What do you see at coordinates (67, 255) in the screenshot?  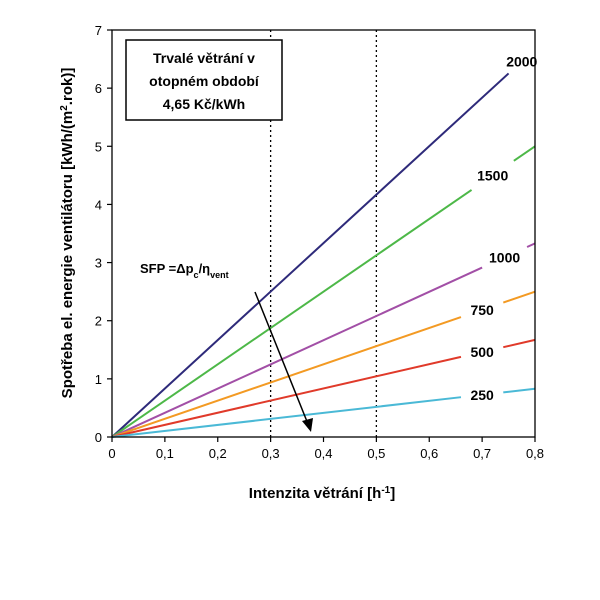 I see `y-axis-title-main: Spotřeba el. energie ventilátoru [kWh/(m` at bounding box center [67, 255].